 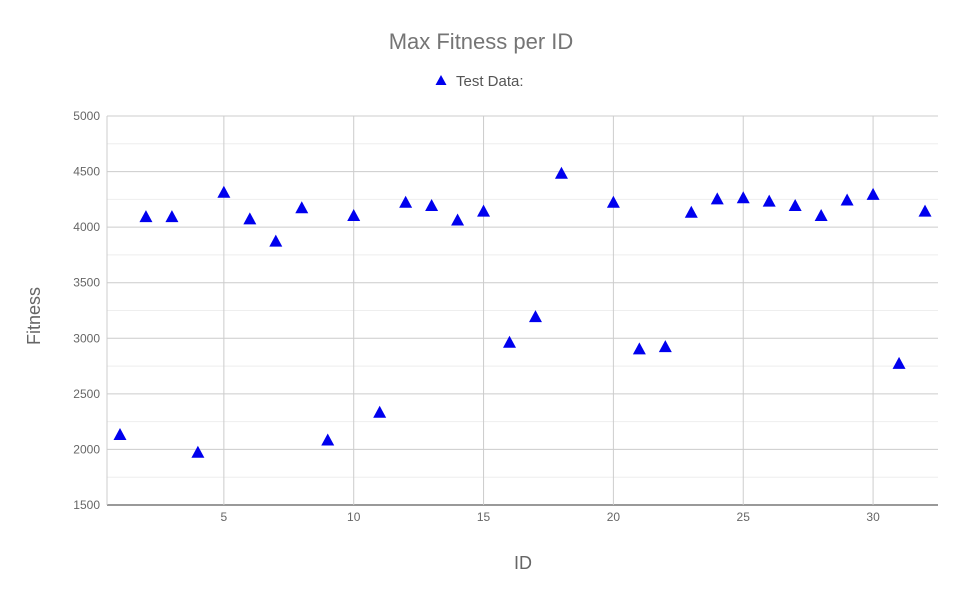 What do you see at coordinates (86, 449) in the screenshot?
I see `y-tick-label: 2000` at bounding box center [86, 449].